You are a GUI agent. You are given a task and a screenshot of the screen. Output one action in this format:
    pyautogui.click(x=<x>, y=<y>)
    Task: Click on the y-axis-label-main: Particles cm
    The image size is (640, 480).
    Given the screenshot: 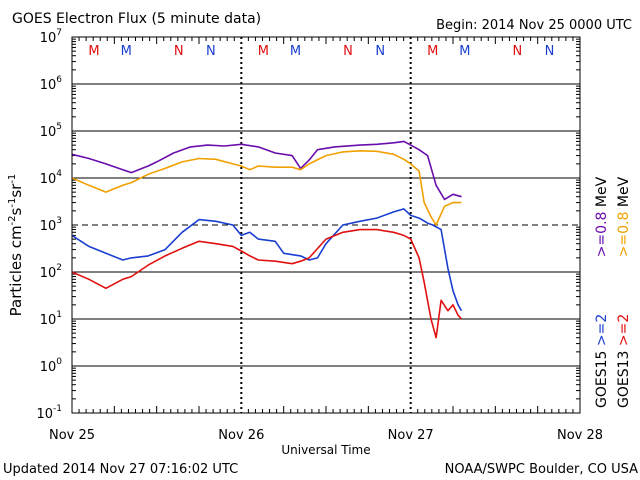 What is the action you would take?
    pyautogui.click(x=16, y=270)
    